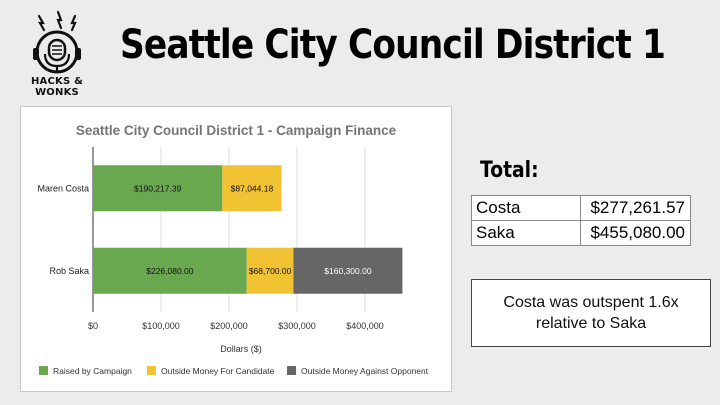 The width and height of the screenshot is (720, 405). What do you see at coordinates (93, 326) in the screenshot?
I see `x-tick-label: $0` at bounding box center [93, 326].